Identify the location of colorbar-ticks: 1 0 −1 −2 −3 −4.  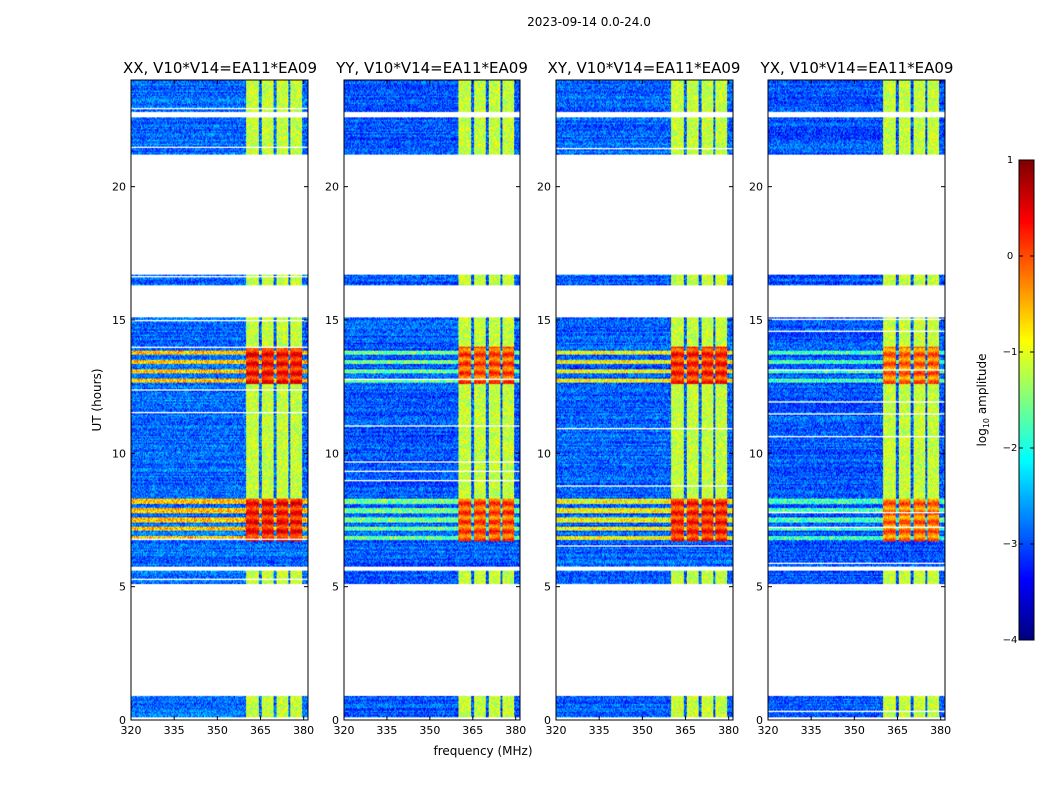
(1018, 400).